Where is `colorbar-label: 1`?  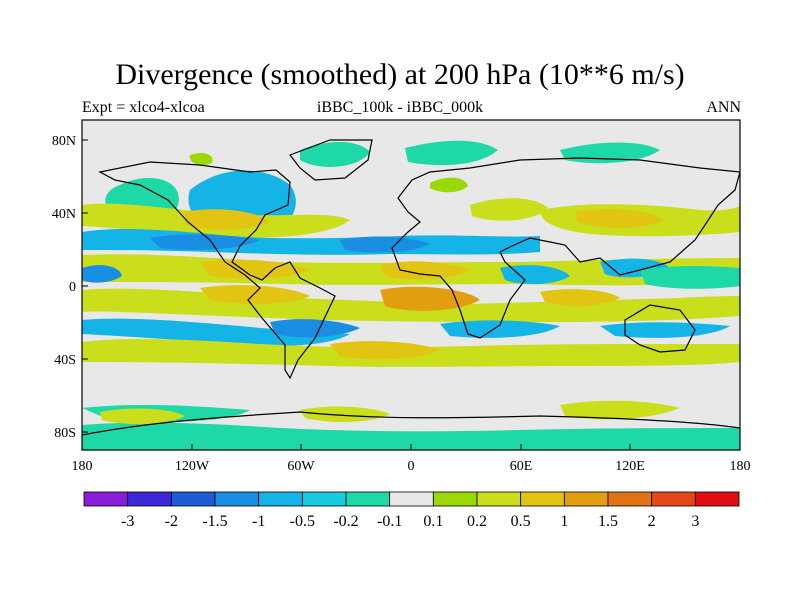
colorbar-label: 1 is located at coordinates (564, 521).